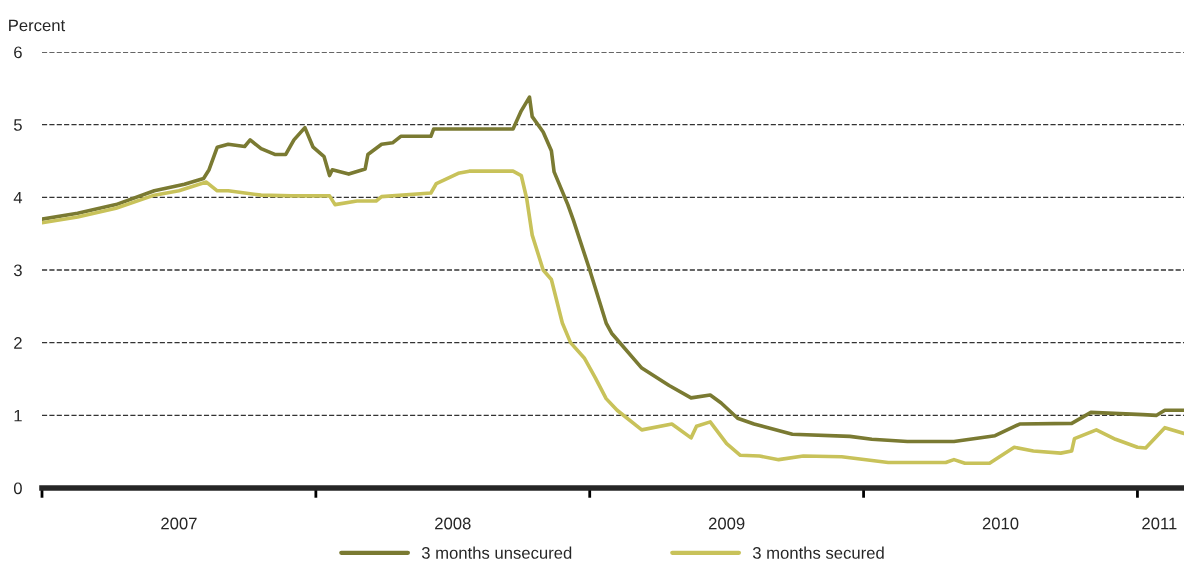 This screenshot has height=567, width=1184. Describe the element at coordinates (37, 25) in the screenshot. I see `y-axis-title: Percent` at that location.